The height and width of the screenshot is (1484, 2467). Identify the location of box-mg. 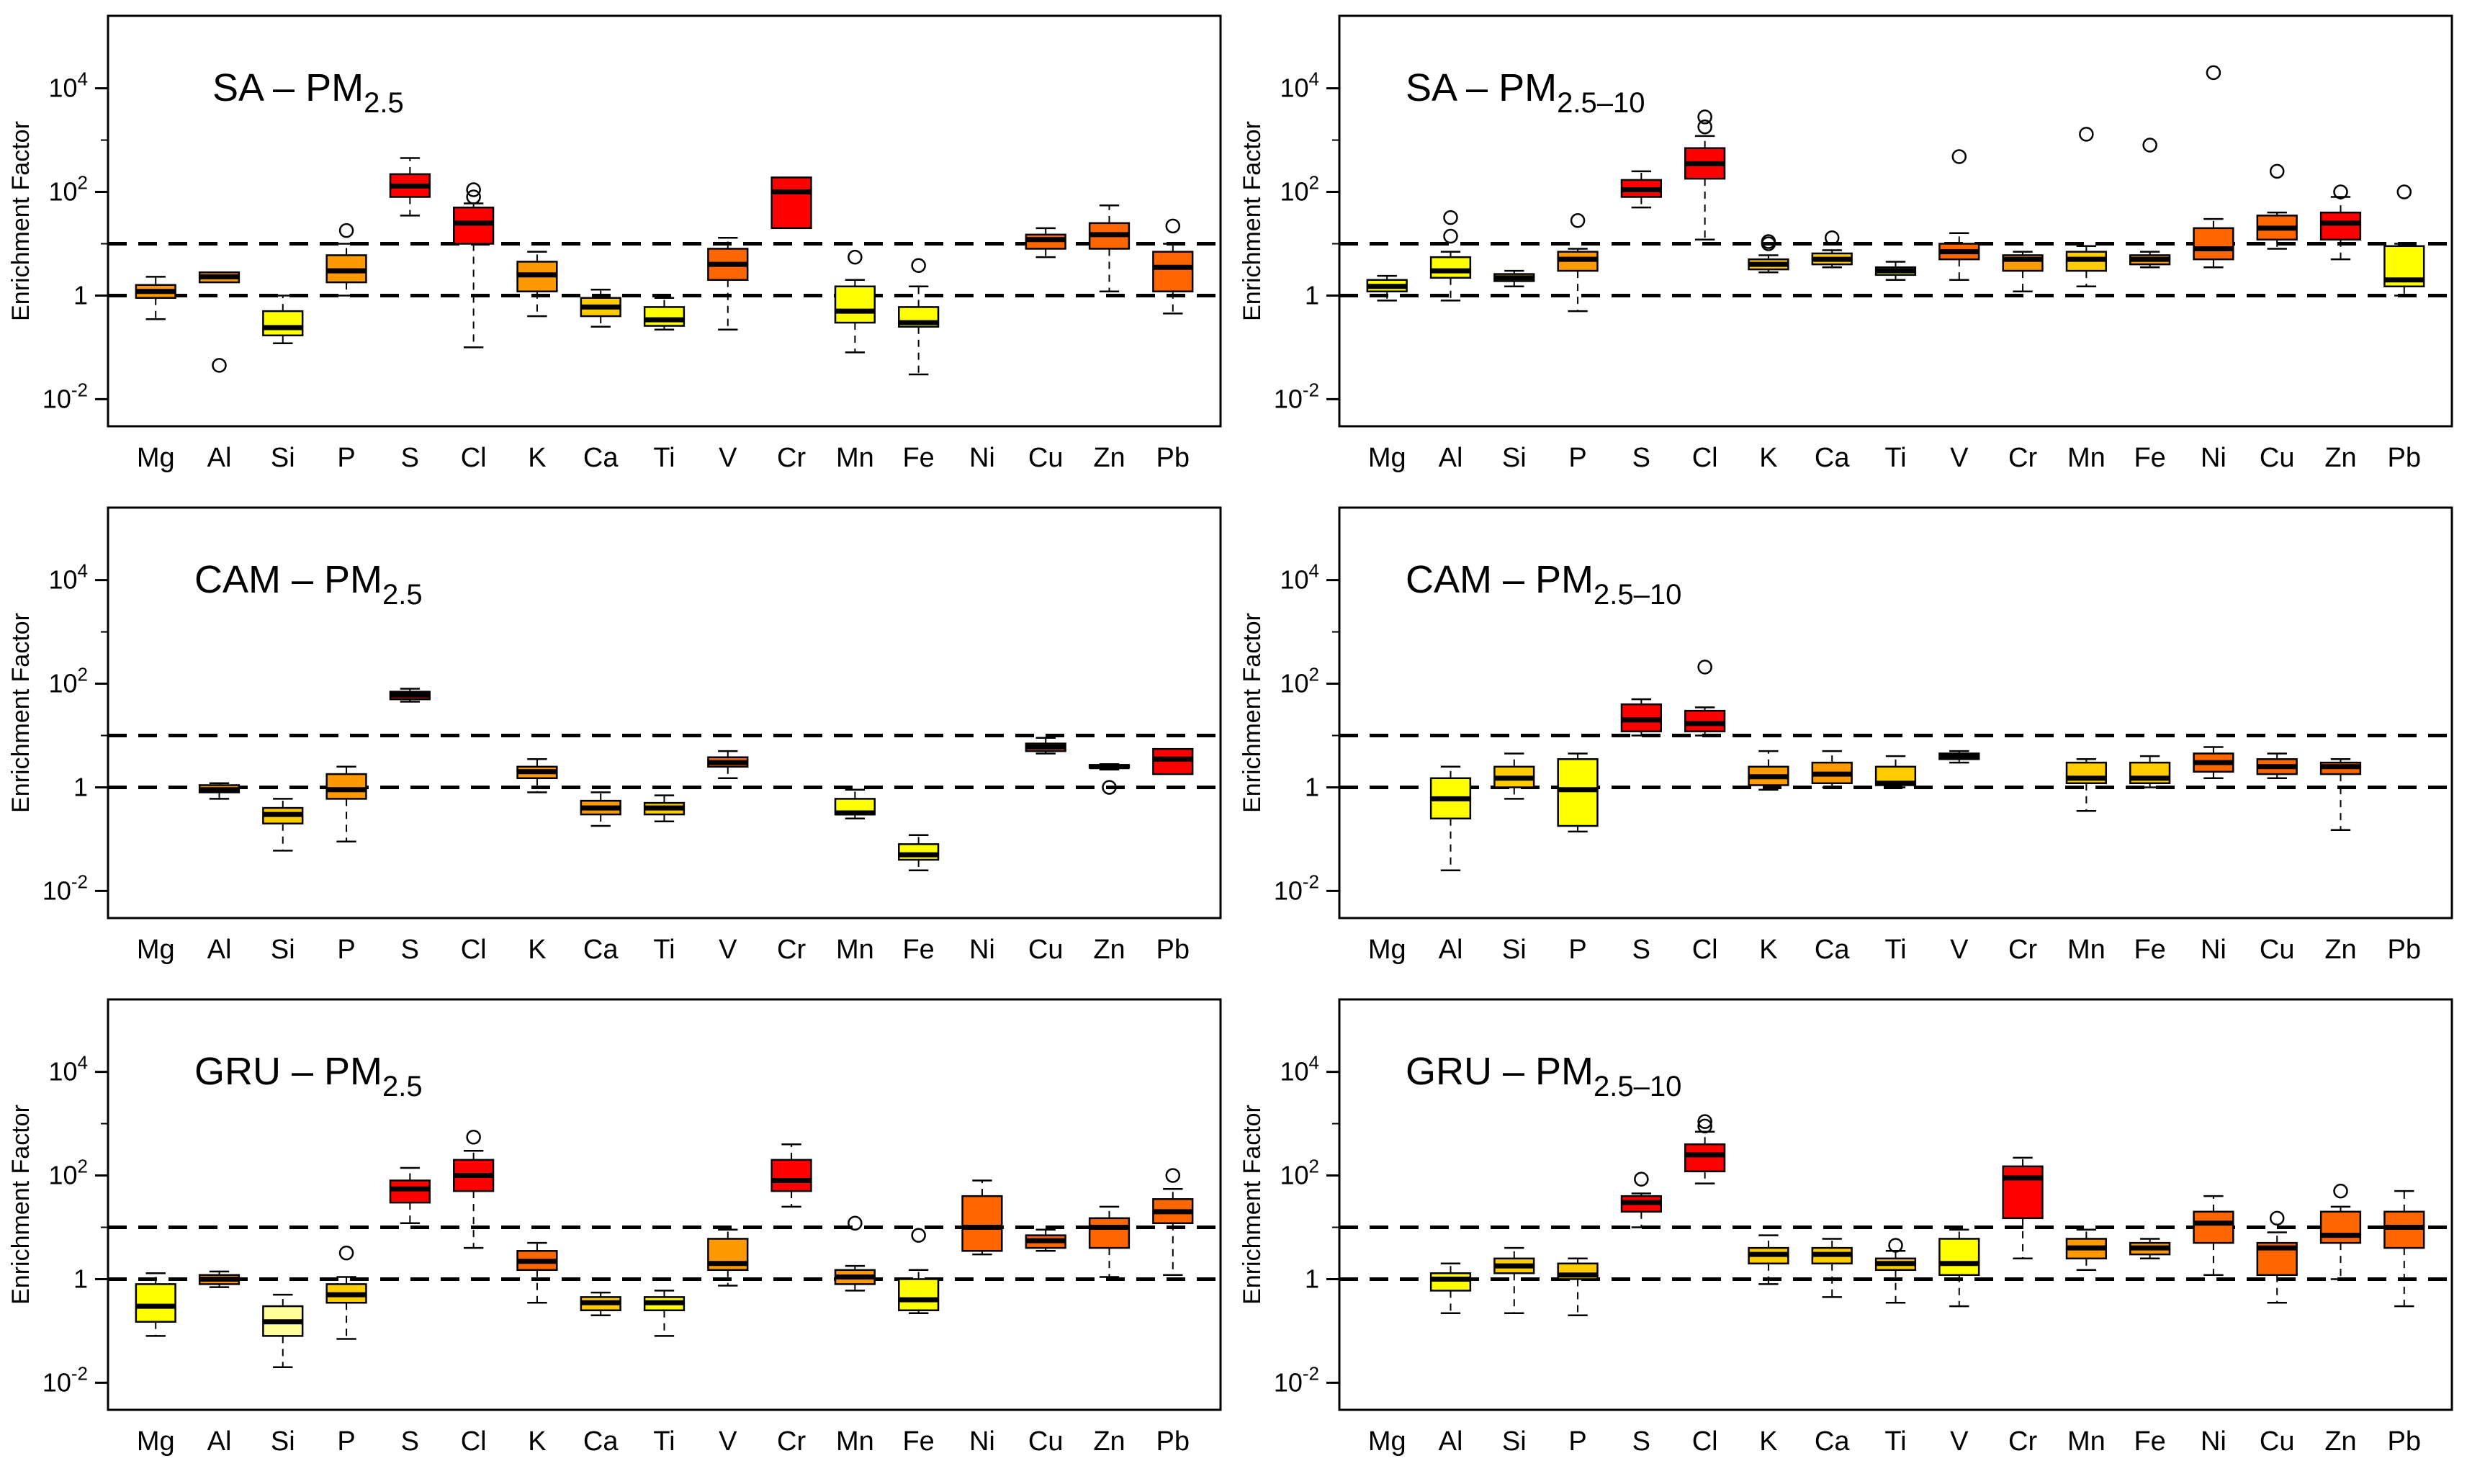
(1387, 288).